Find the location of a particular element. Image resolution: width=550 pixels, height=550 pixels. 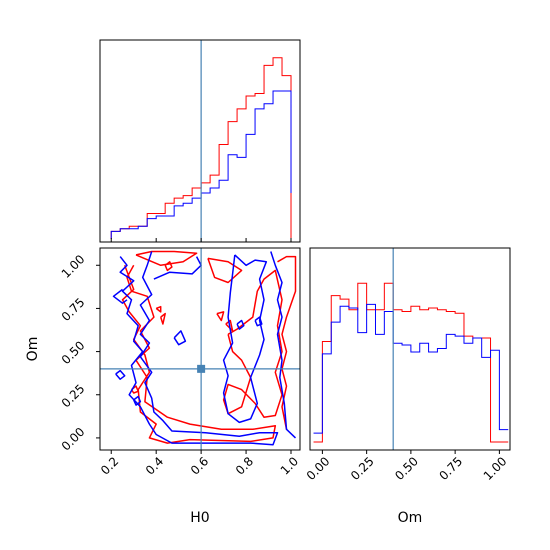

h0-histogram-ticks is located at coordinates (201, 240).